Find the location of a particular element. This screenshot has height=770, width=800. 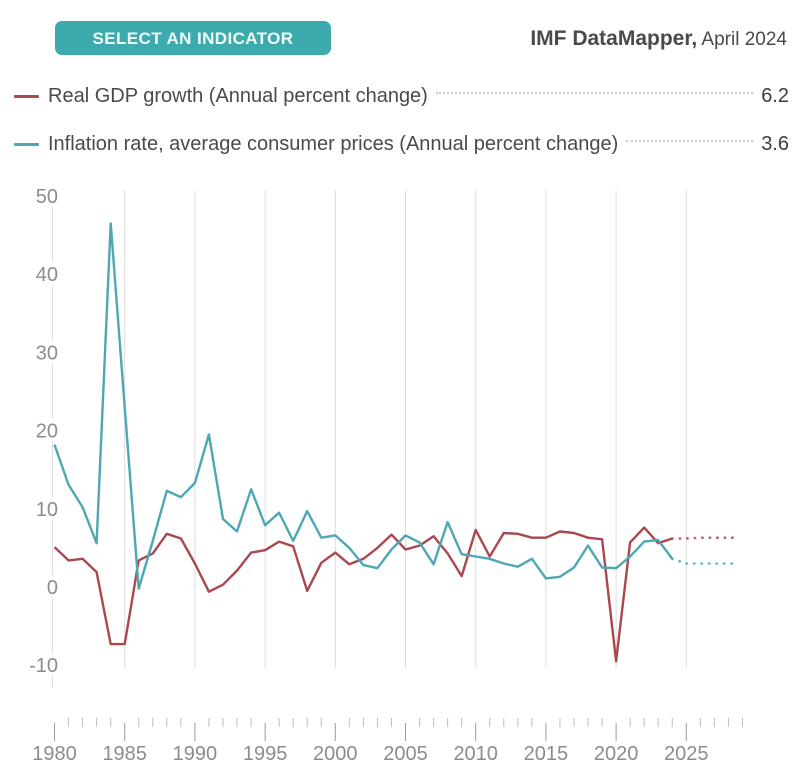

x-axis-label-1995: 1995 is located at coordinates (265, 754).